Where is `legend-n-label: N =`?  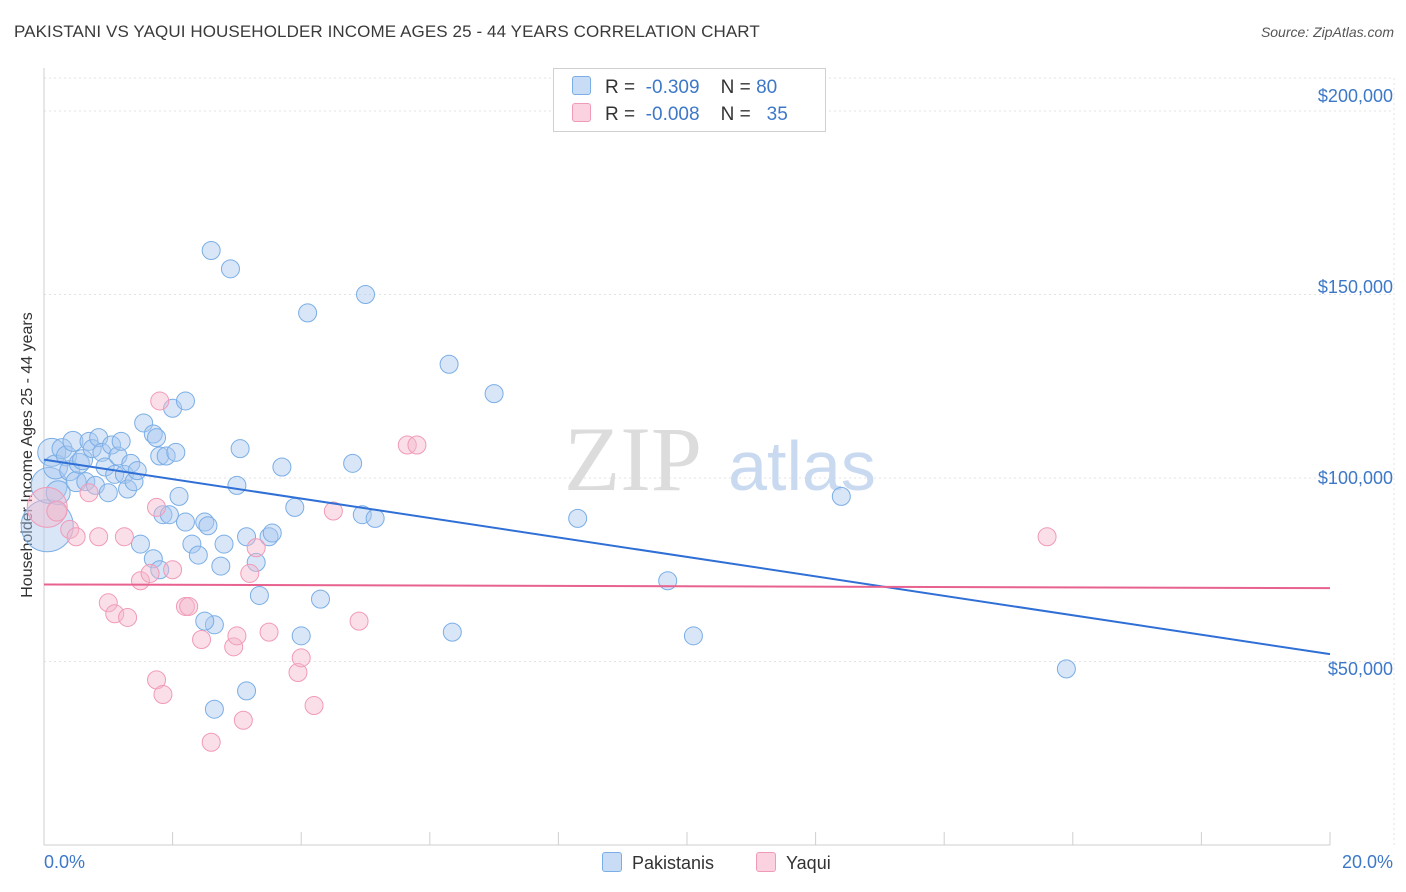 legend-n-label: N = is located at coordinates (735, 87).